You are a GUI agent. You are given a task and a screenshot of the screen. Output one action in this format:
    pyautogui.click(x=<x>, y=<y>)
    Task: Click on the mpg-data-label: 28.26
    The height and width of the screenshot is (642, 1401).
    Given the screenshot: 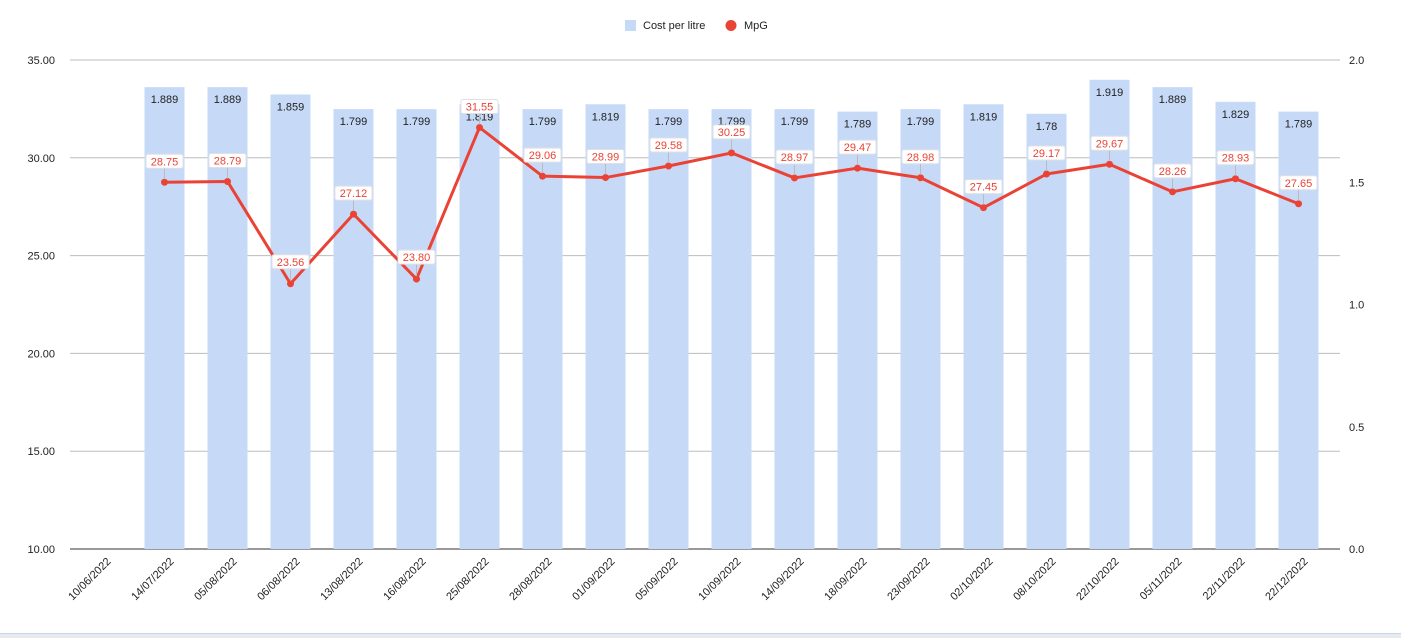 What is the action you would take?
    pyautogui.click(x=1173, y=172)
    